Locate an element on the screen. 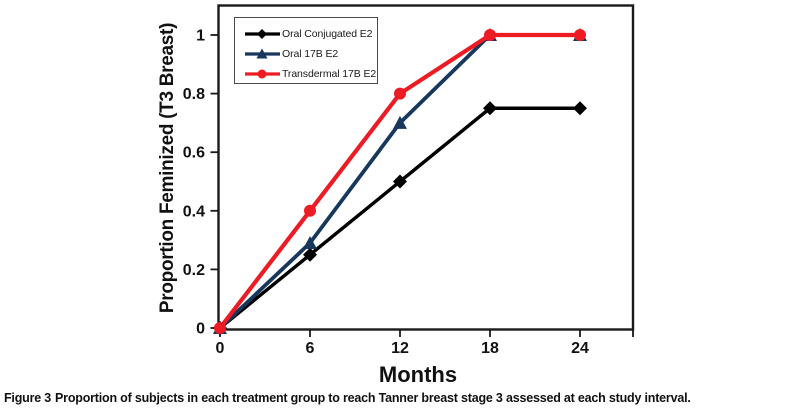 Image resolution: width=795 pixels, height=414 pixels. legend-item: Oral 17B E2 is located at coordinates (310, 53).